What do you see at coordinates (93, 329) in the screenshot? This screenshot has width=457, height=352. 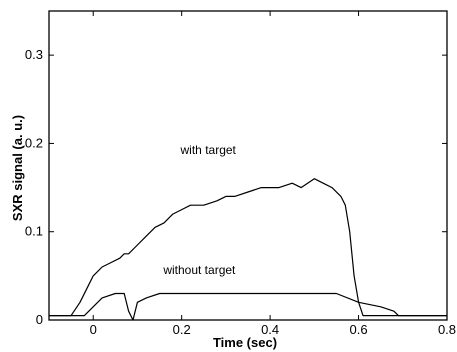 I see `x-tick-label: 0` at bounding box center [93, 329].